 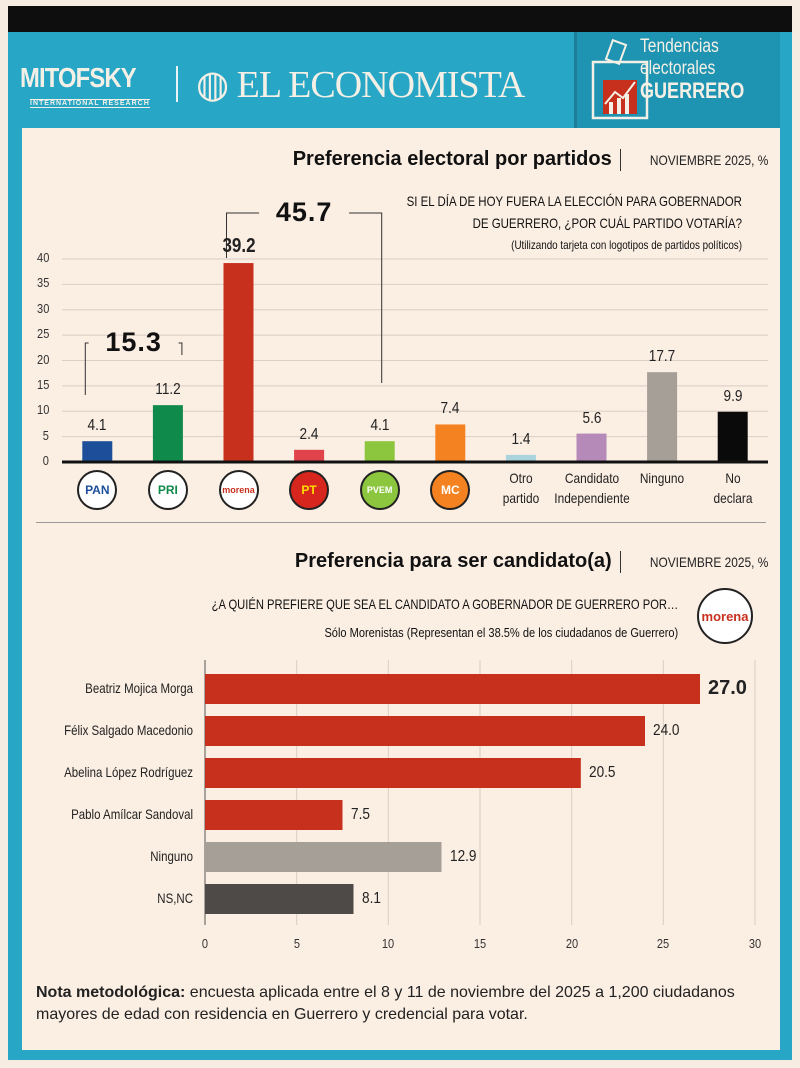 I want to click on x-tick-label: 15, so click(x=480, y=943).